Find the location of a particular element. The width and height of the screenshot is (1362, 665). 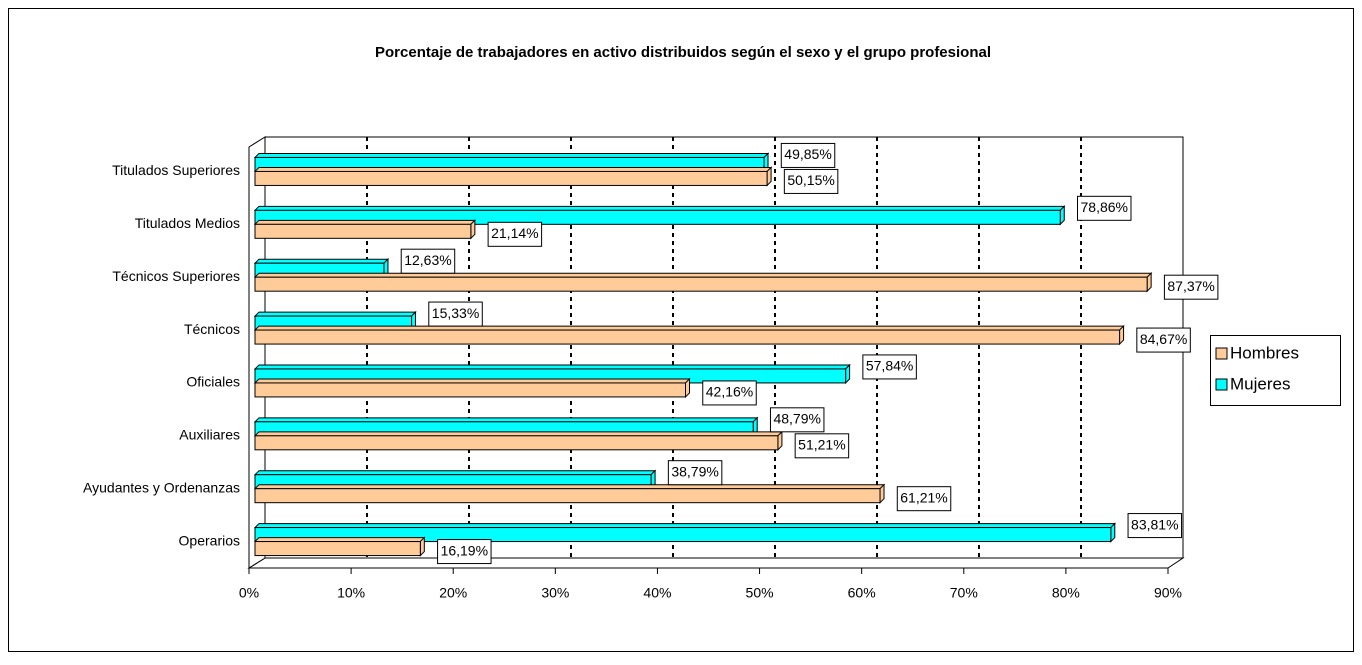

value-label: 12,63% is located at coordinates (427, 260).